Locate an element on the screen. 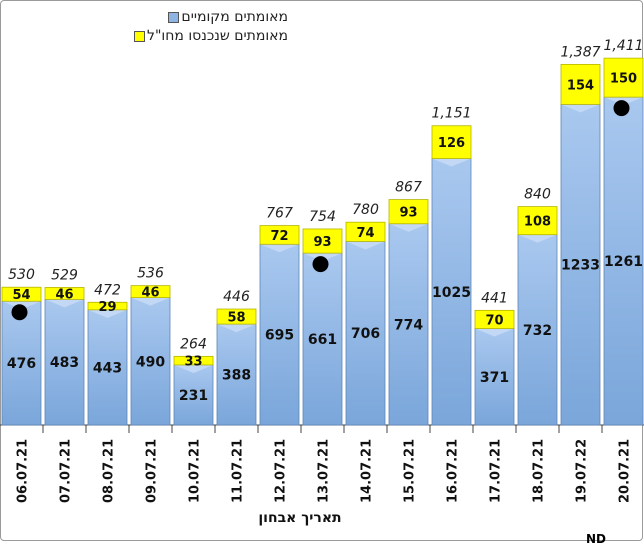 The width and height of the screenshot is (644, 546). data-label-total: 1,151 is located at coordinates (451, 114).